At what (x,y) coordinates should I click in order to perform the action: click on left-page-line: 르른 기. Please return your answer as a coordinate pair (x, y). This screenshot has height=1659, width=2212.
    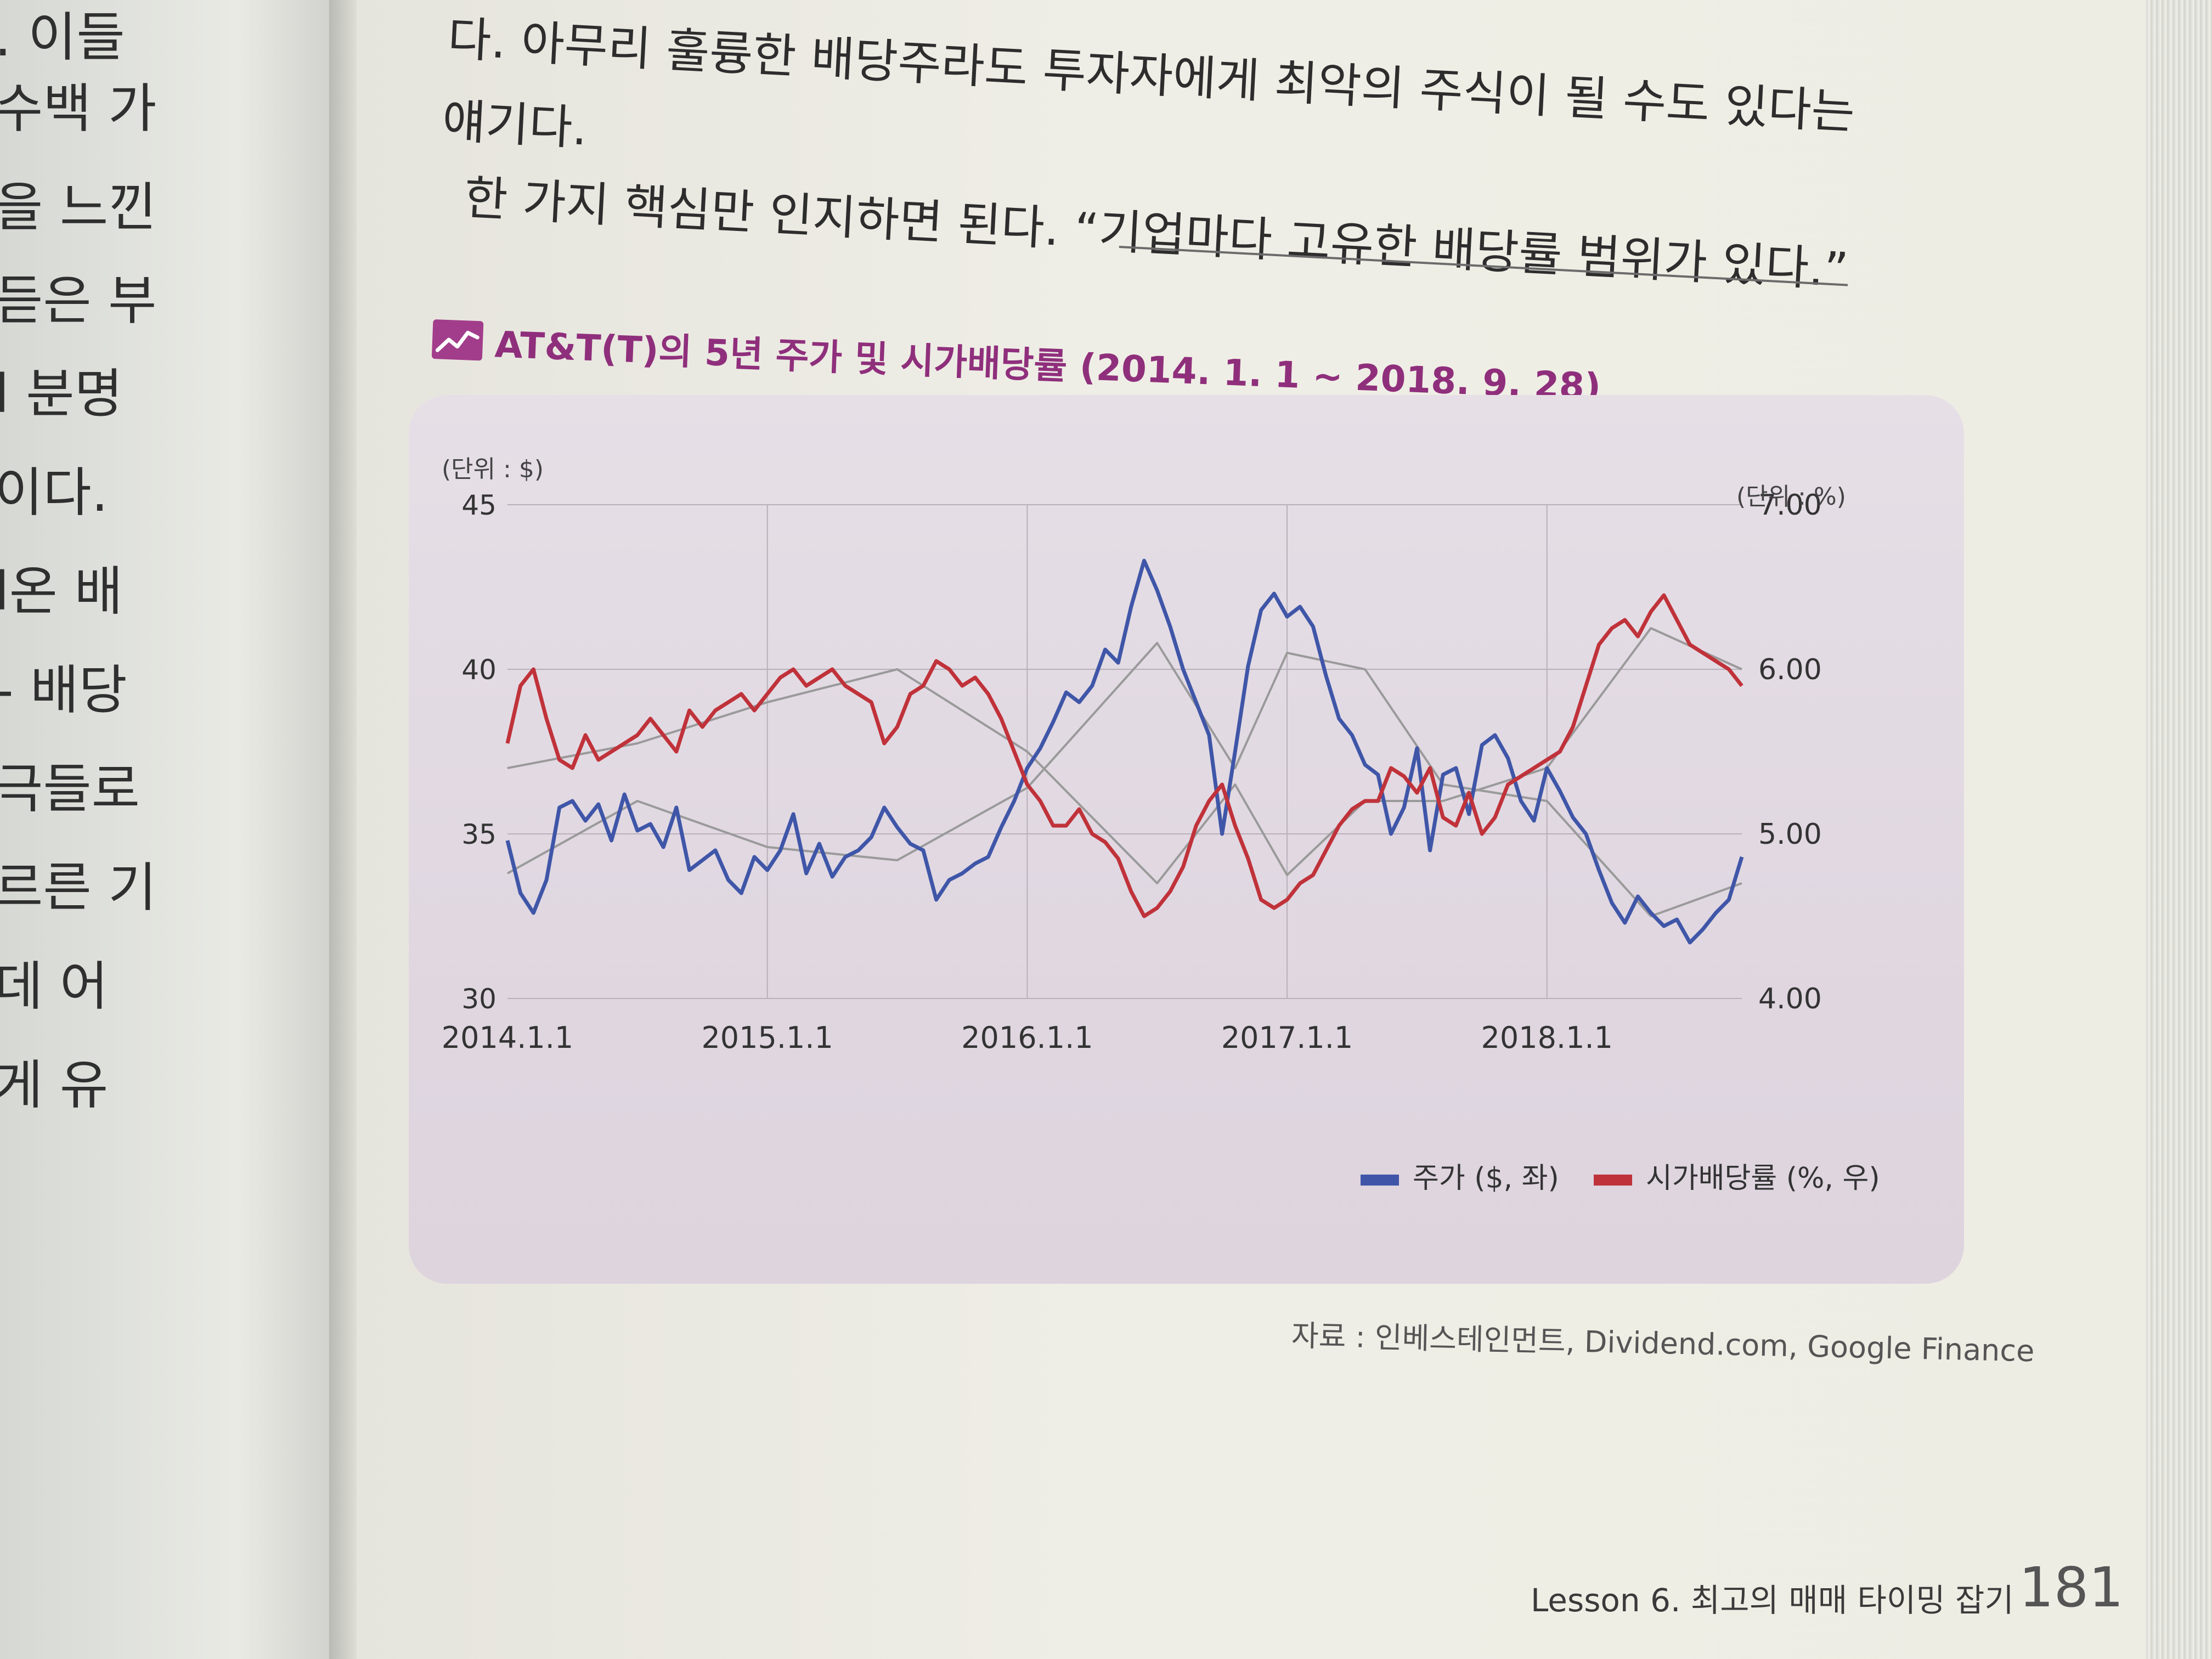
    Looking at the image, I should click on (79, 888).